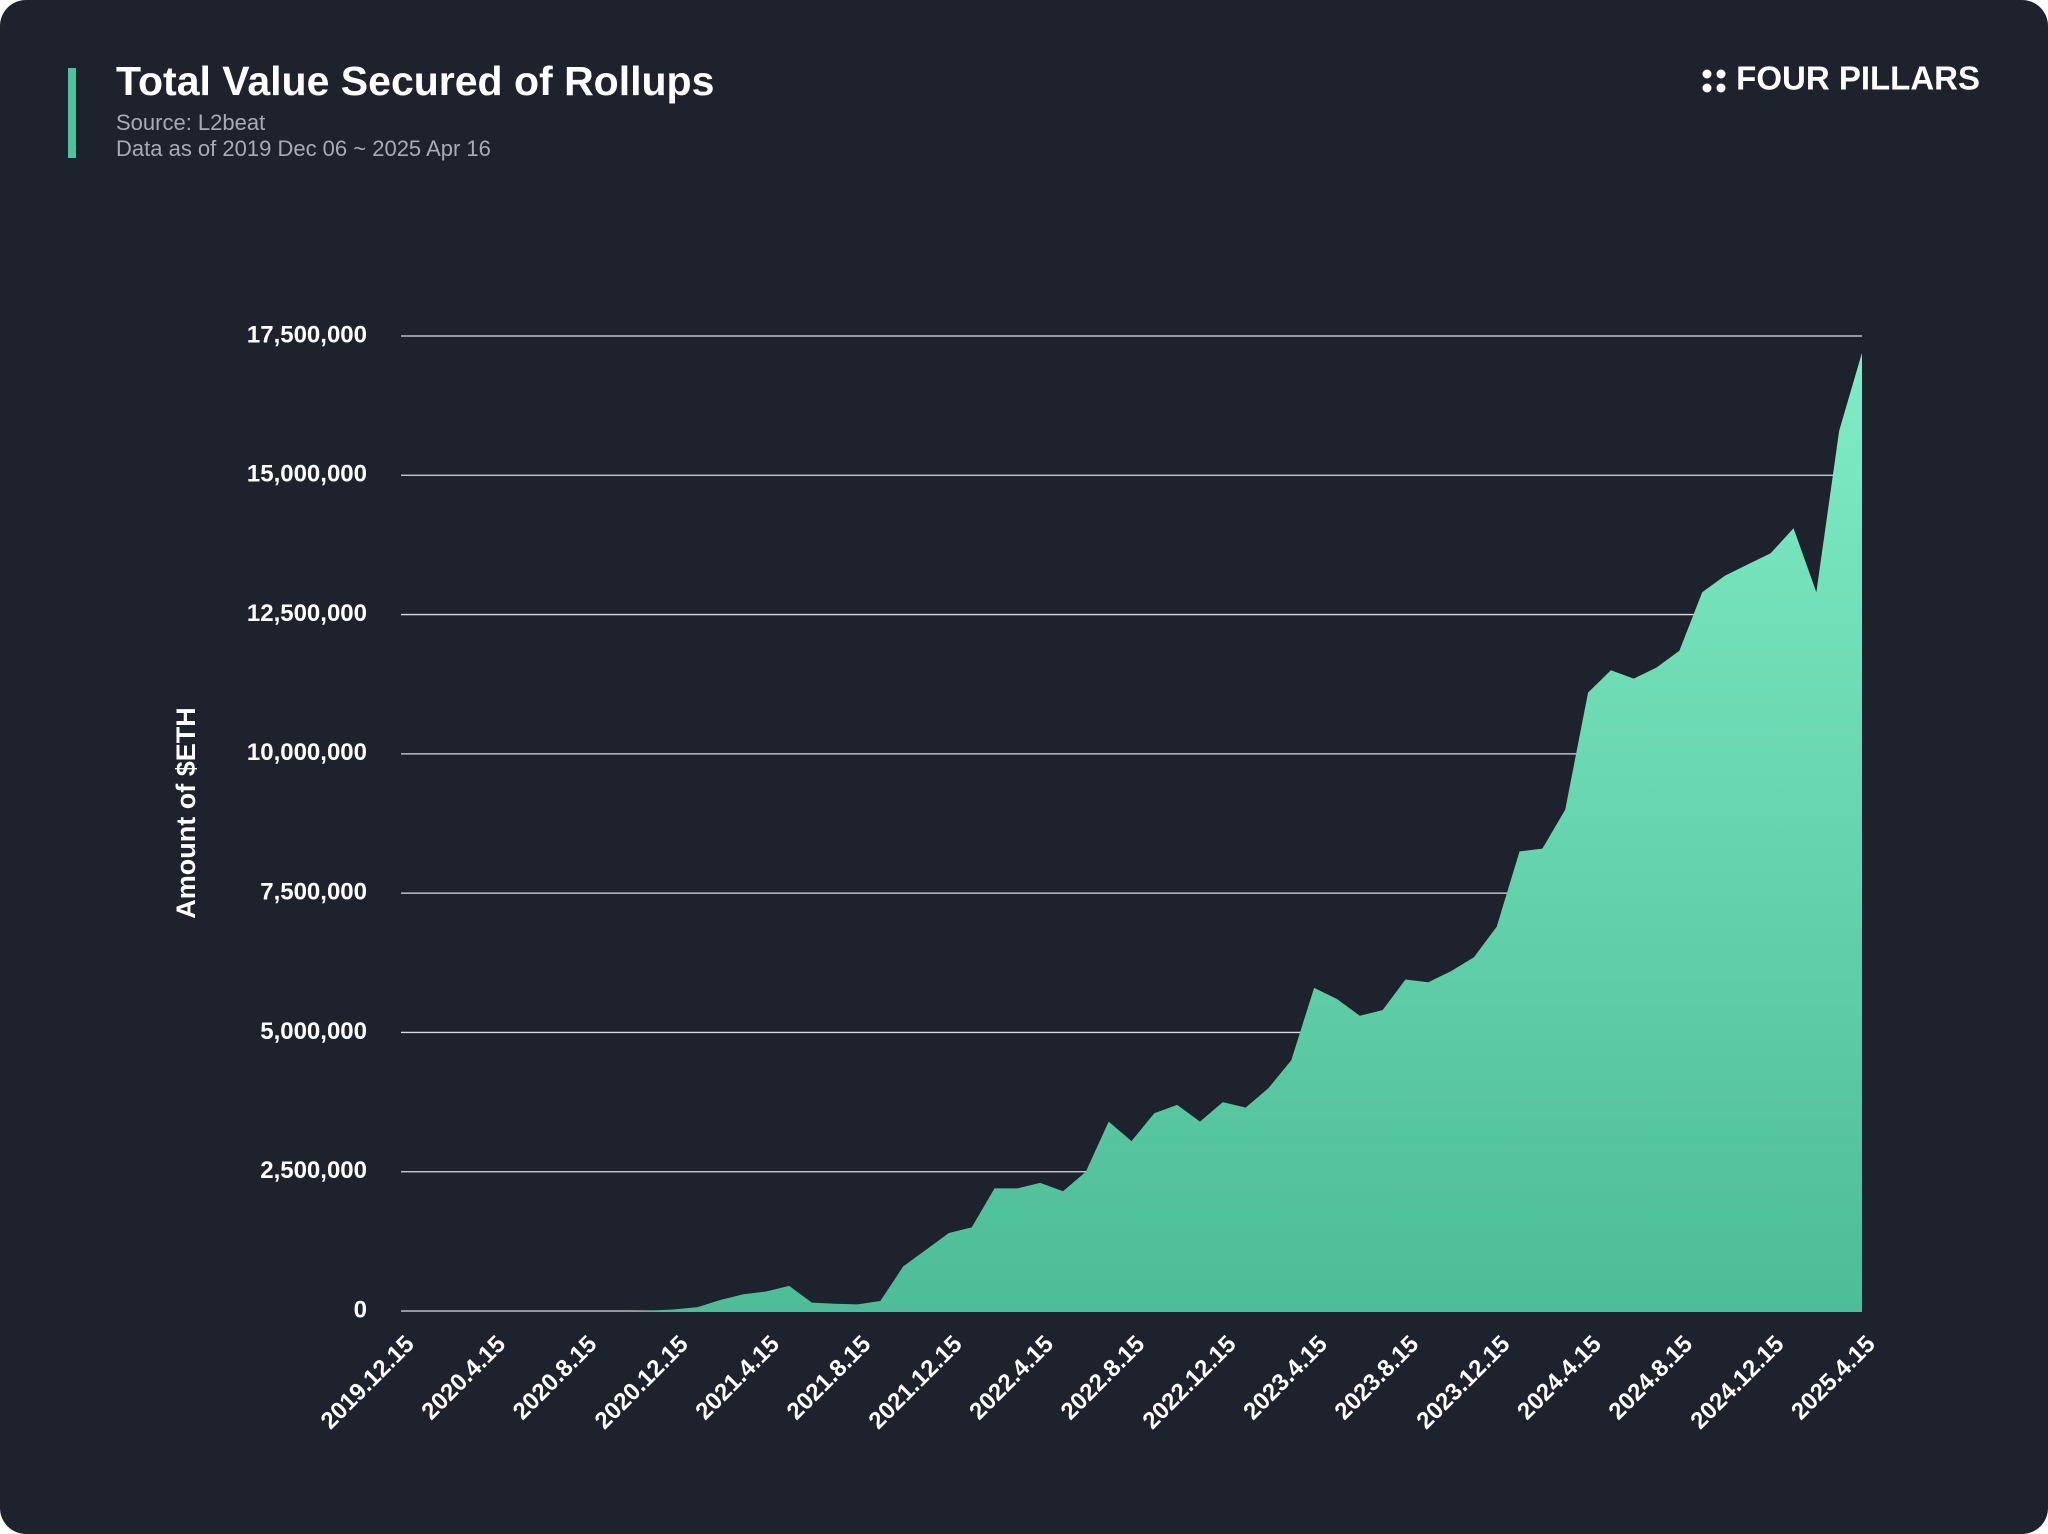 The width and height of the screenshot is (2048, 1534). I want to click on y-tick-label: 0, so click(360, 1309).